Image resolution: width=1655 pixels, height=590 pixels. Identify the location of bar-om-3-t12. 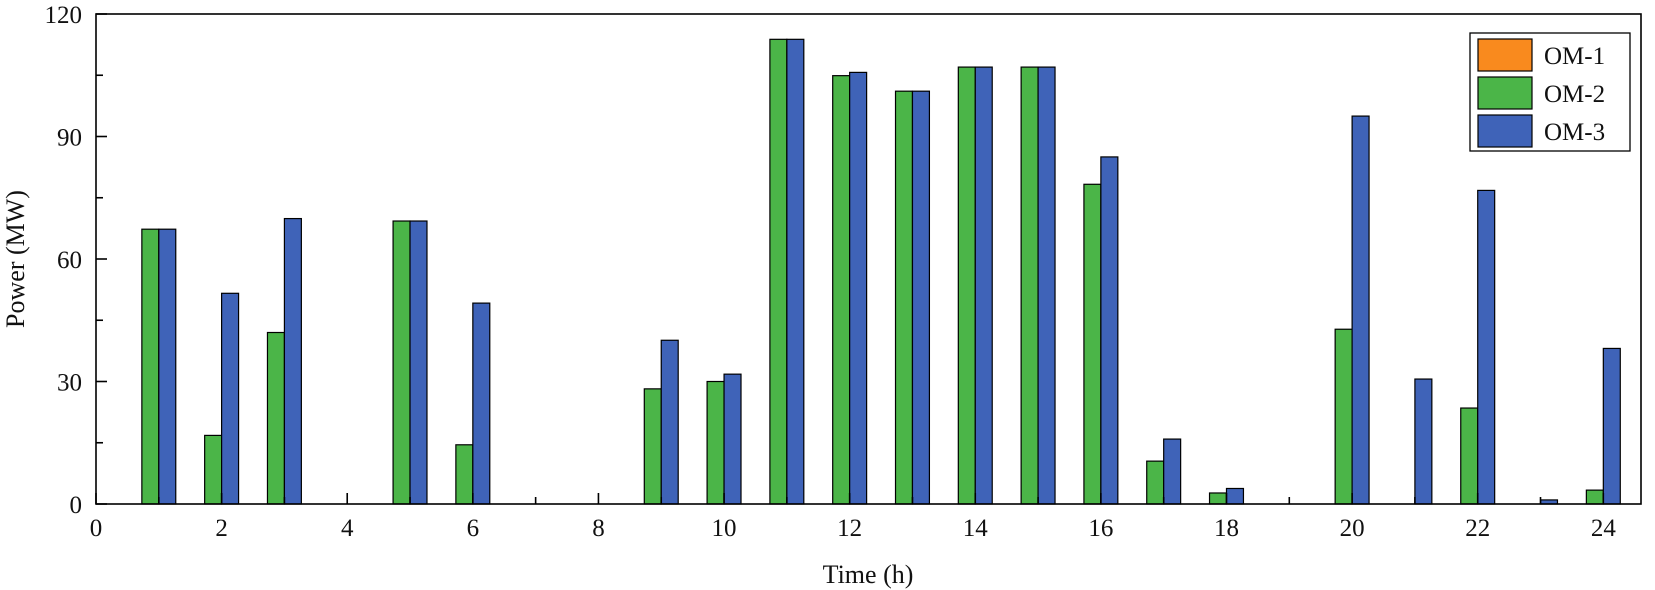
(858, 288).